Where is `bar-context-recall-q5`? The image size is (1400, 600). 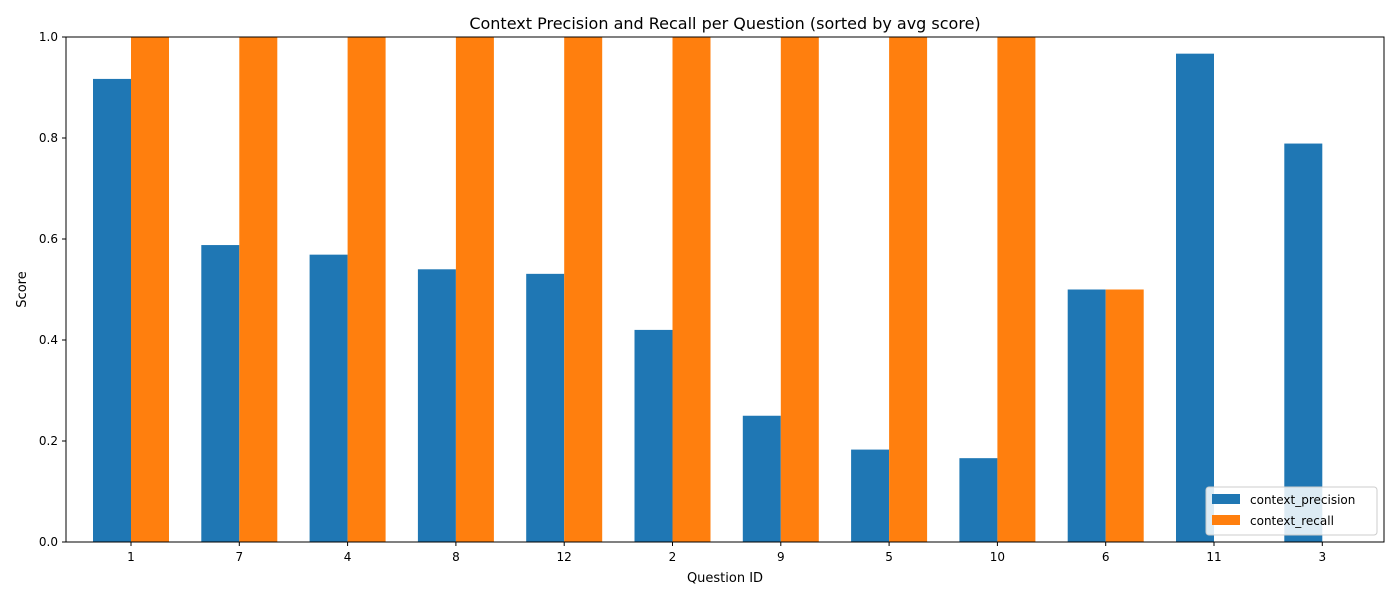
bar-context-recall-q5 is located at coordinates (908, 289).